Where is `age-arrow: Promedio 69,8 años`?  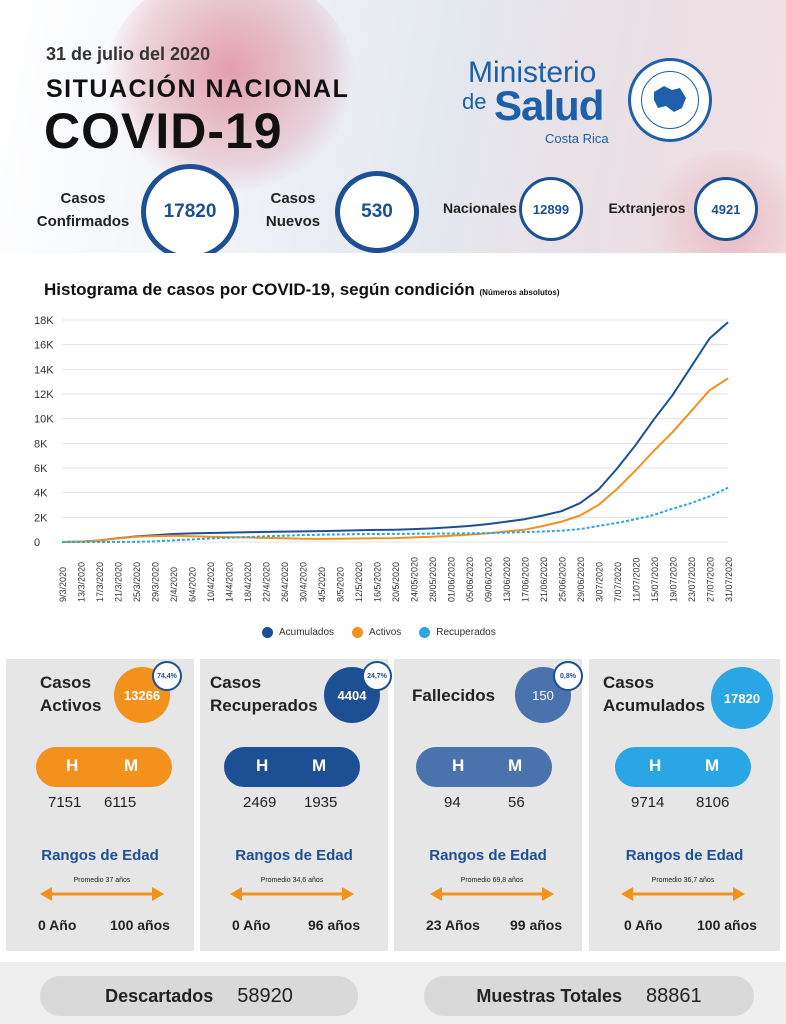
age-arrow: Promedio 69,8 años is located at coordinates (492, 893).